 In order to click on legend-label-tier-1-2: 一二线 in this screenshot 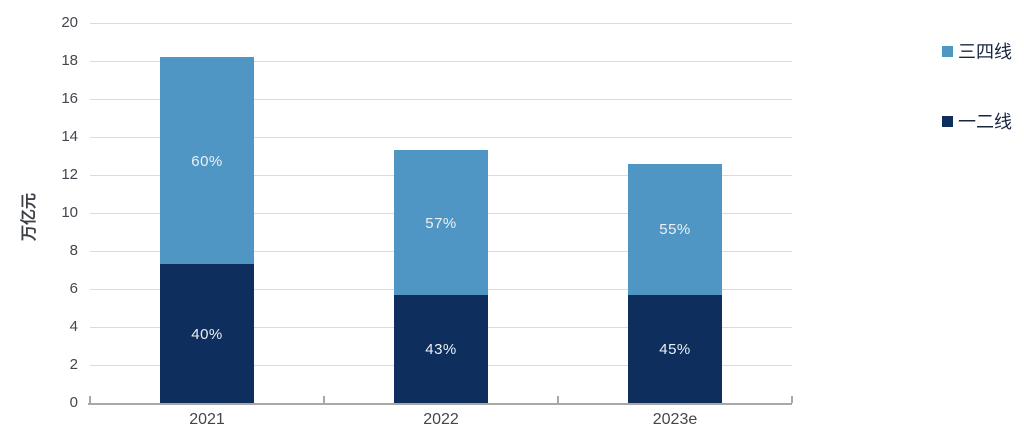, I will do `click(985, 122)`.